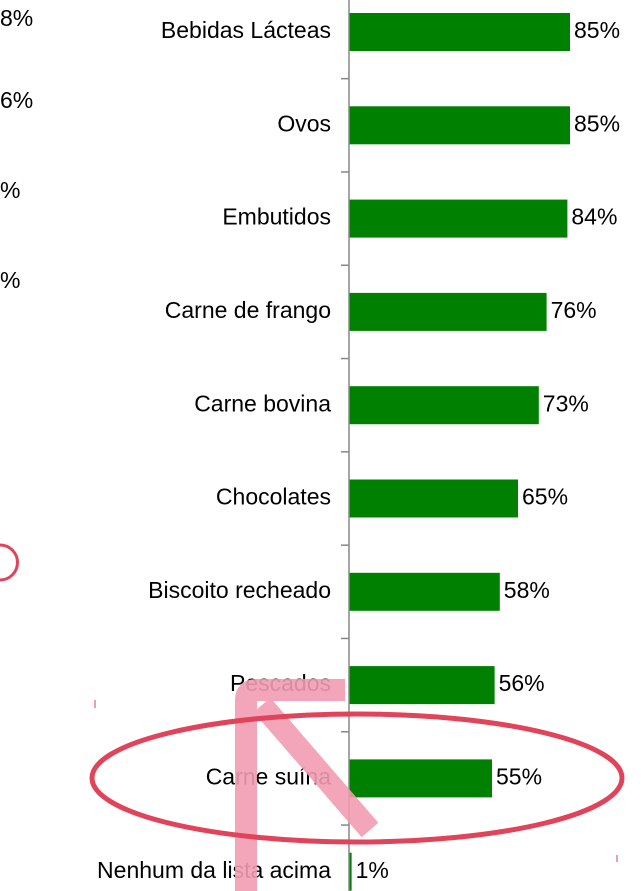  What do you see at coordinates (273, 497) in the screenshot?
I see `category-label: Chocolates` at bounding box center [273, 497].